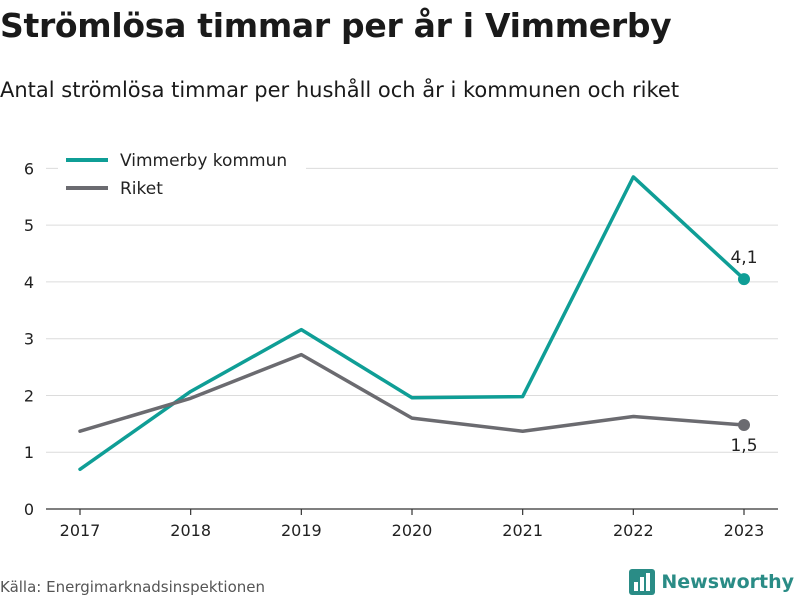 The height and width of the screenshot is (600, 800). I want to click on y-tick-label: 1, so click(29, 452).